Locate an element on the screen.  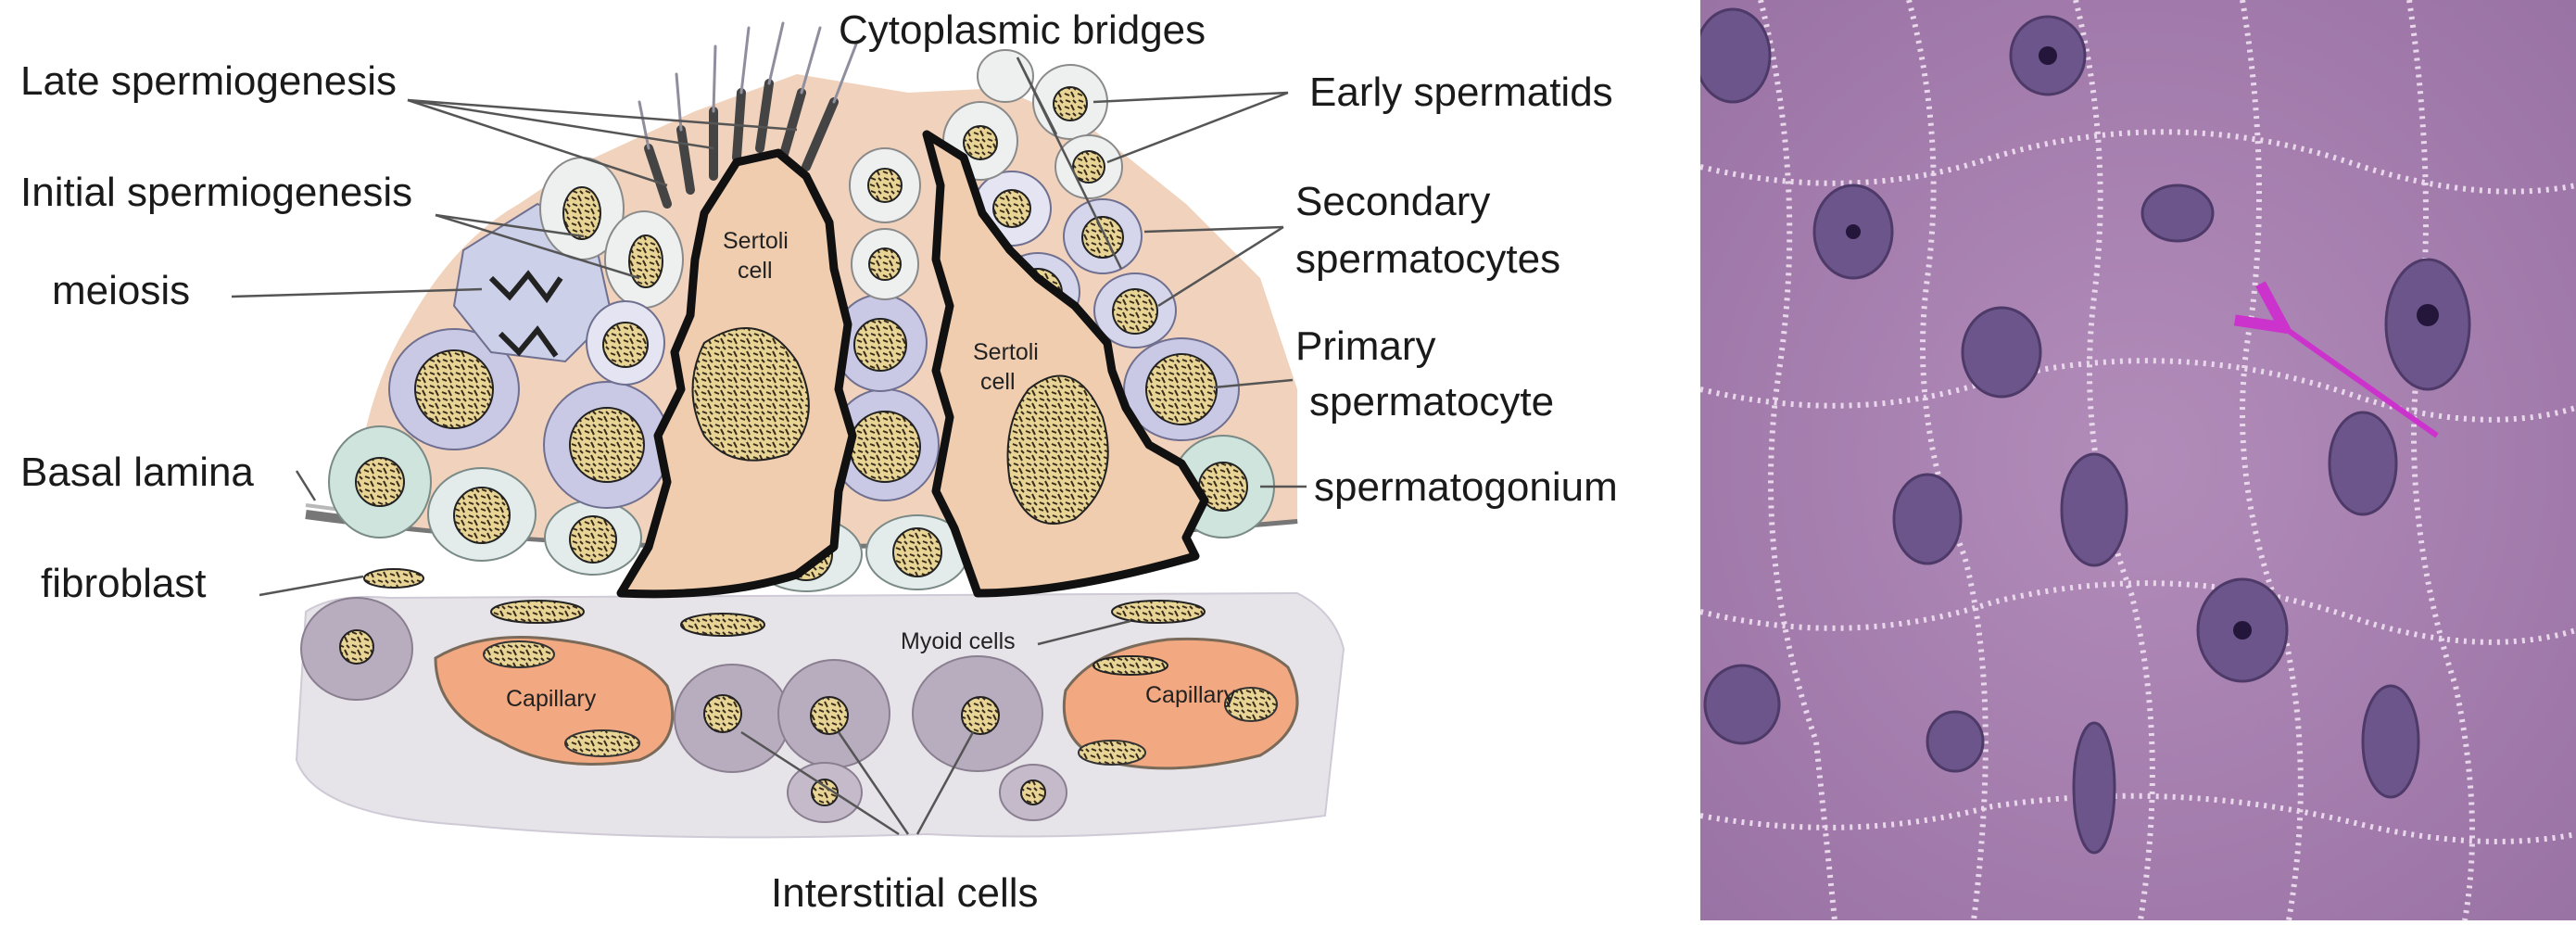
label-initial-spermiogenesis: Initial spermiogenesis is located at coordinates (216, 193).